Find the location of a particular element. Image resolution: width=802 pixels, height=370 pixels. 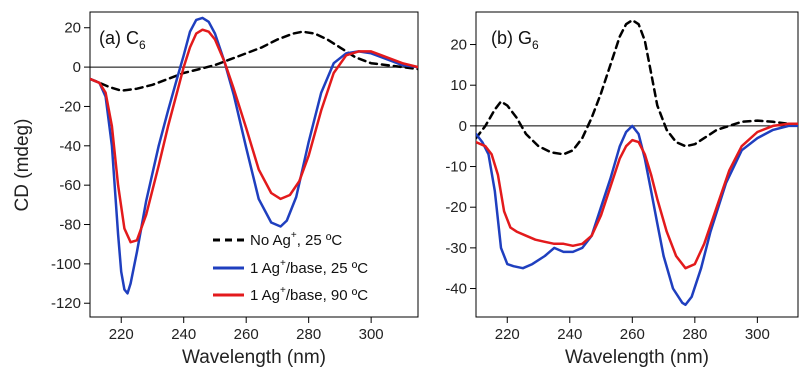

panel-a-y-tick-label: -100 is located at coordinates (66, 264).